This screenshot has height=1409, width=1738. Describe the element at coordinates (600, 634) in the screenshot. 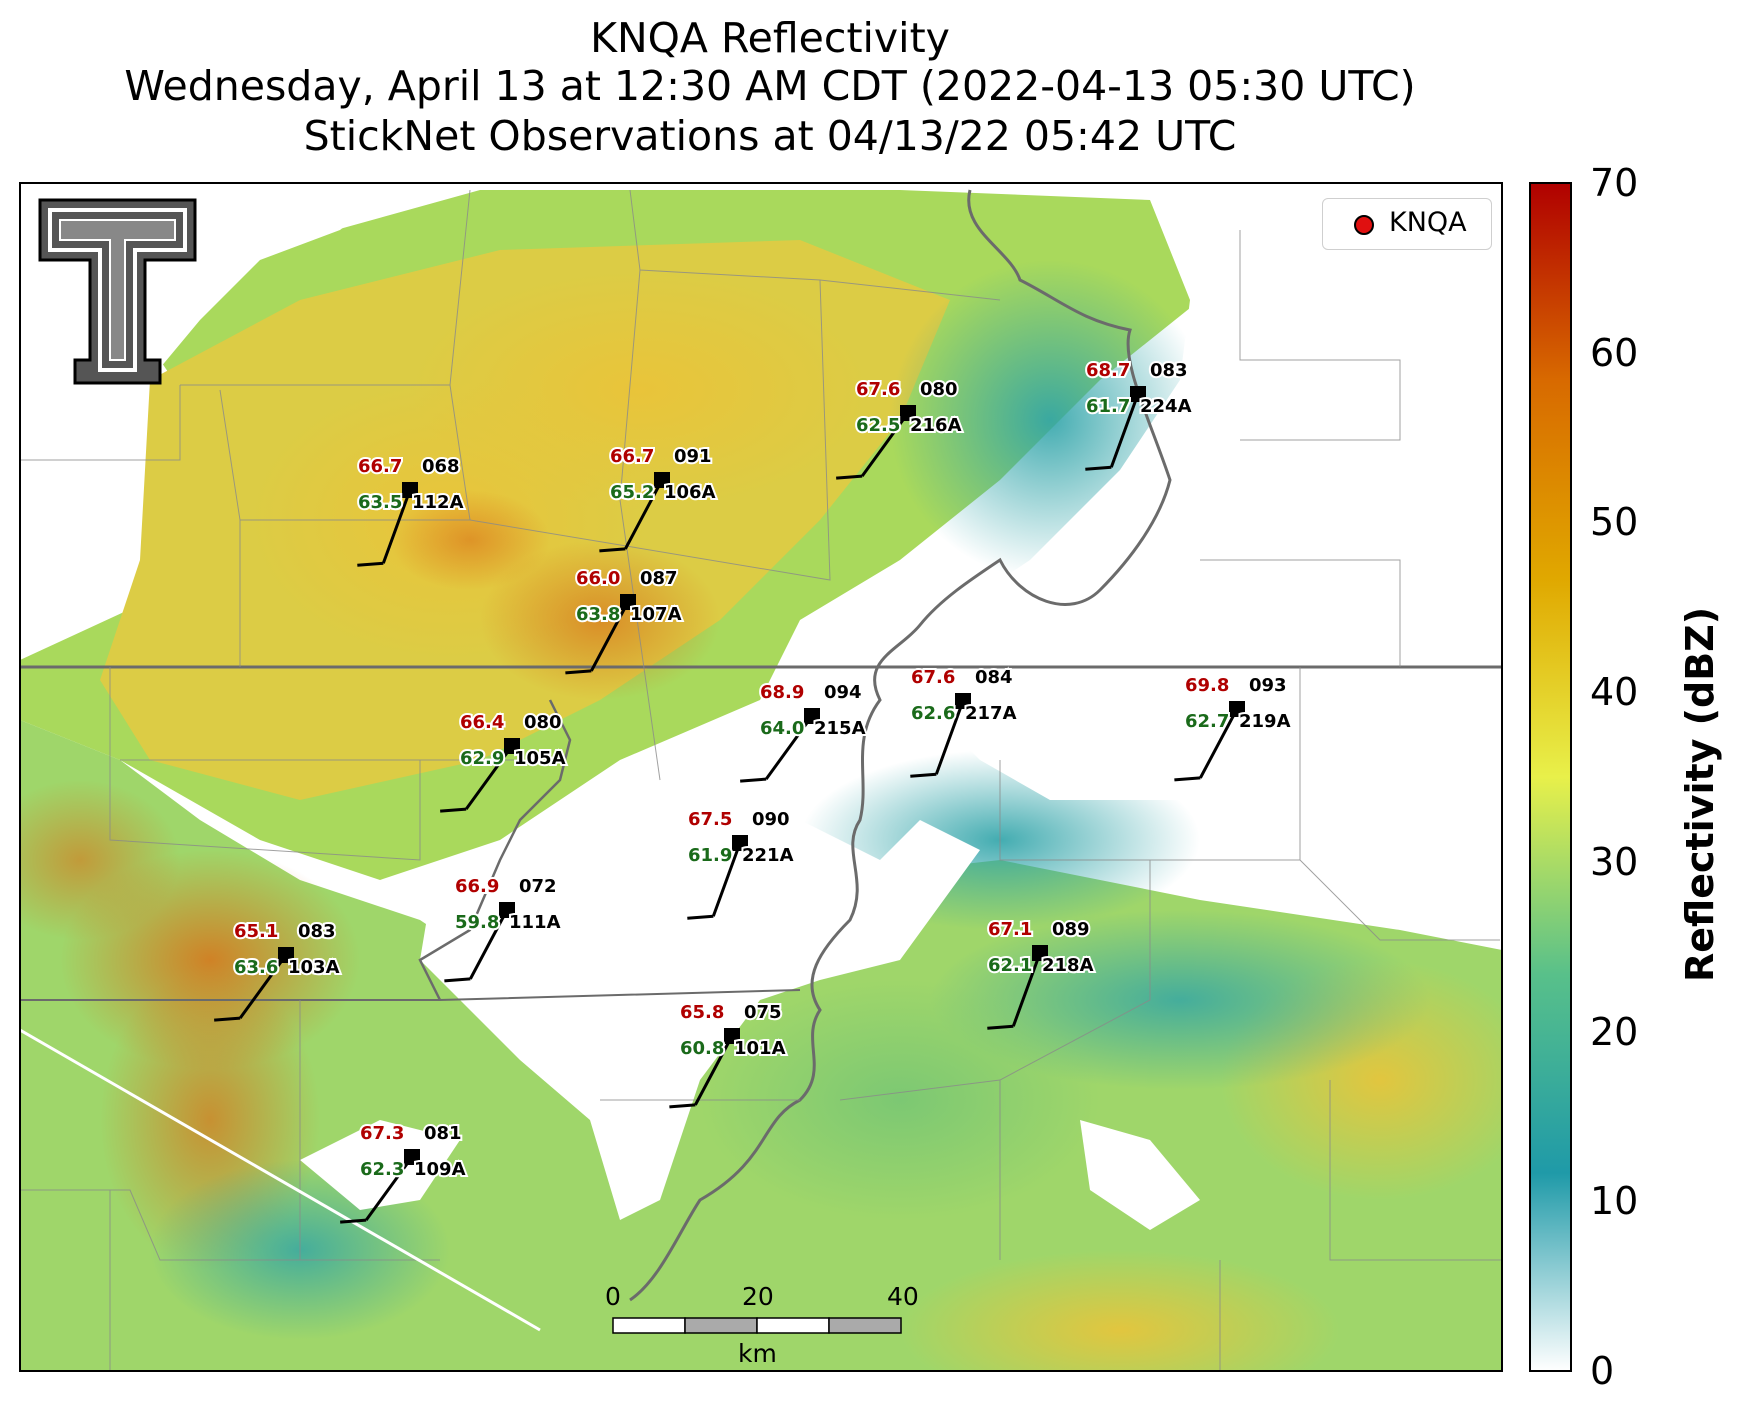

I see `station-107A` at that location.